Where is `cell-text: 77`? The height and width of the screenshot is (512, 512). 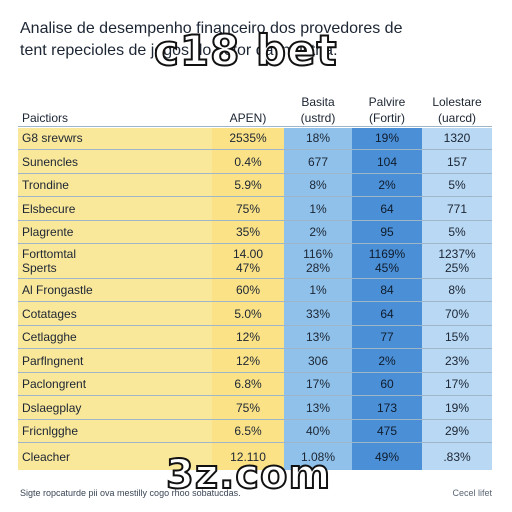
cell-text: 77 is located at coordinates (387, 337).